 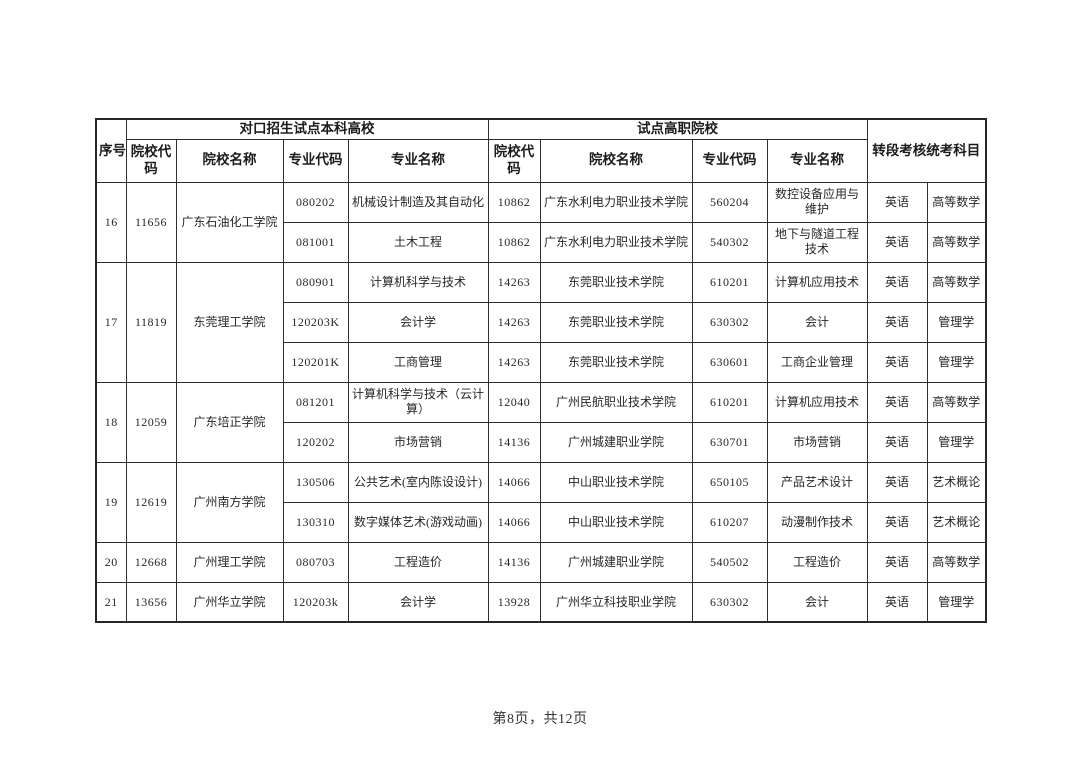 What do you see at coordinates (315, 322) in the screenshot?
I see `table-cell: 120203K` at bounding box center [315, 322].